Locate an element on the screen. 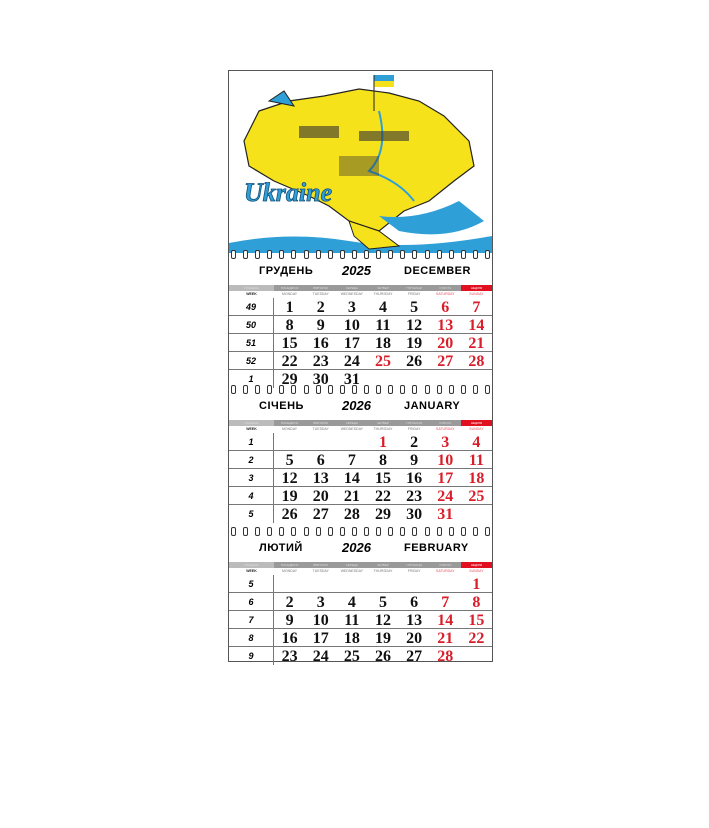 This screenshot has width=709, height=828. week-row: 4 19 20 21 22 23 24 25 is located at coordinates (360, 496).